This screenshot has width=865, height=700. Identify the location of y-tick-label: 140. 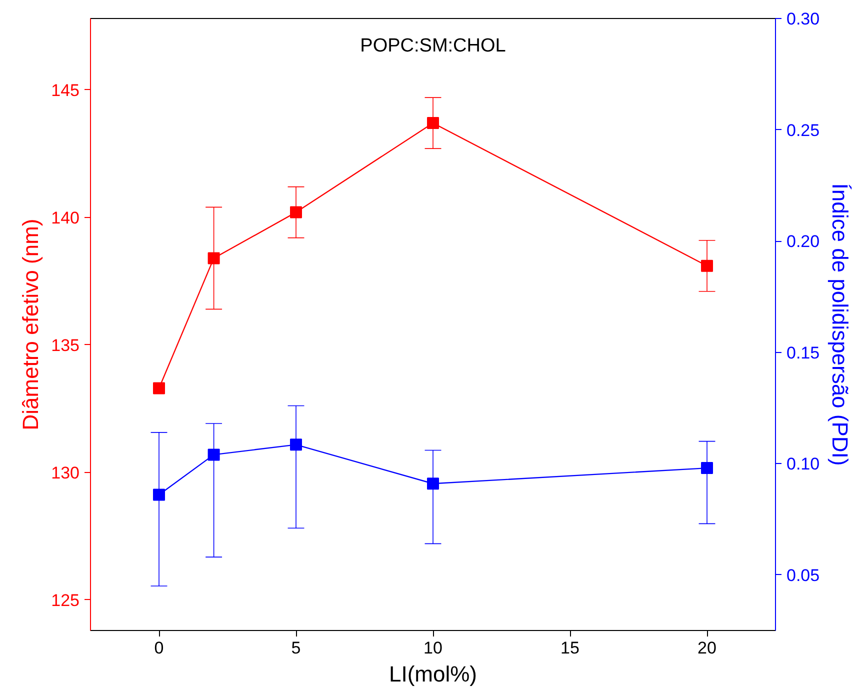
(65, 218).